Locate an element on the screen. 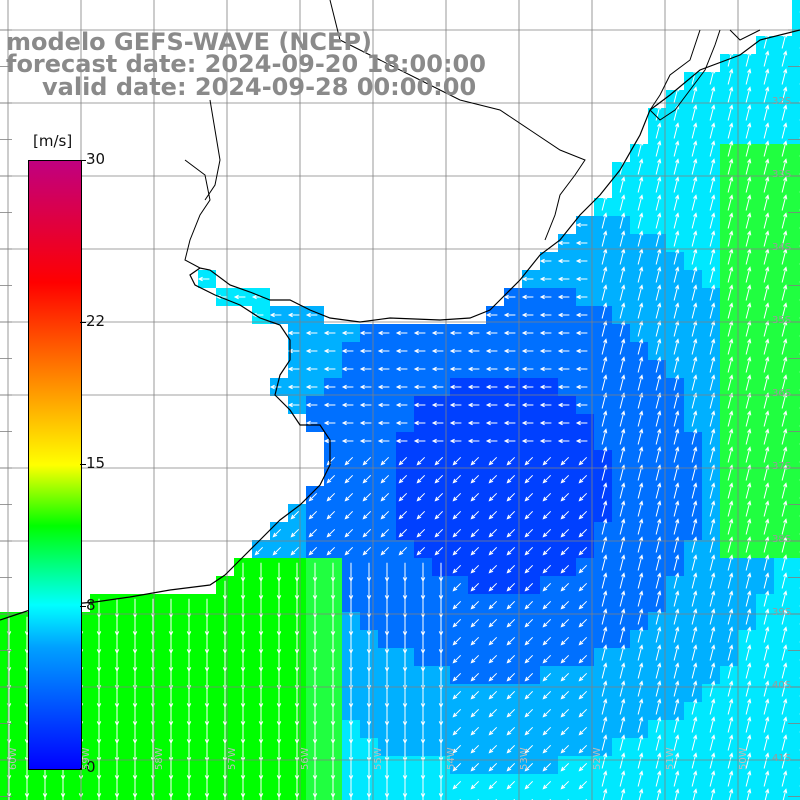 This screenshot has height=800, width=800. colorbar-unit: [m/s] is located at coordinates (53, 141).